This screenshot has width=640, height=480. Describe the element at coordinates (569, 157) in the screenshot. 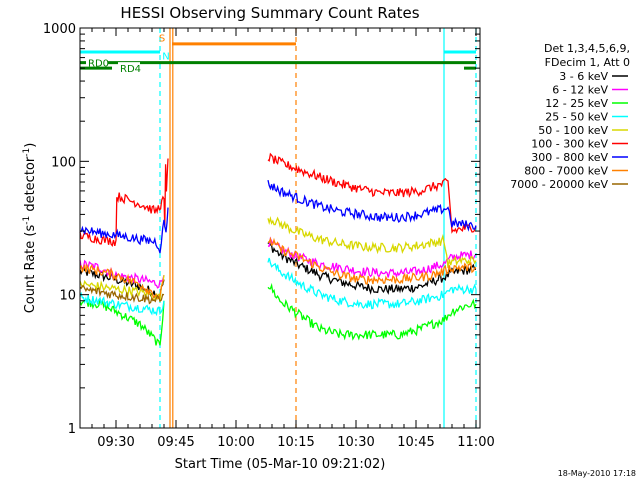

I see `legend-entry-label: 300 - 800 keV` at that location.